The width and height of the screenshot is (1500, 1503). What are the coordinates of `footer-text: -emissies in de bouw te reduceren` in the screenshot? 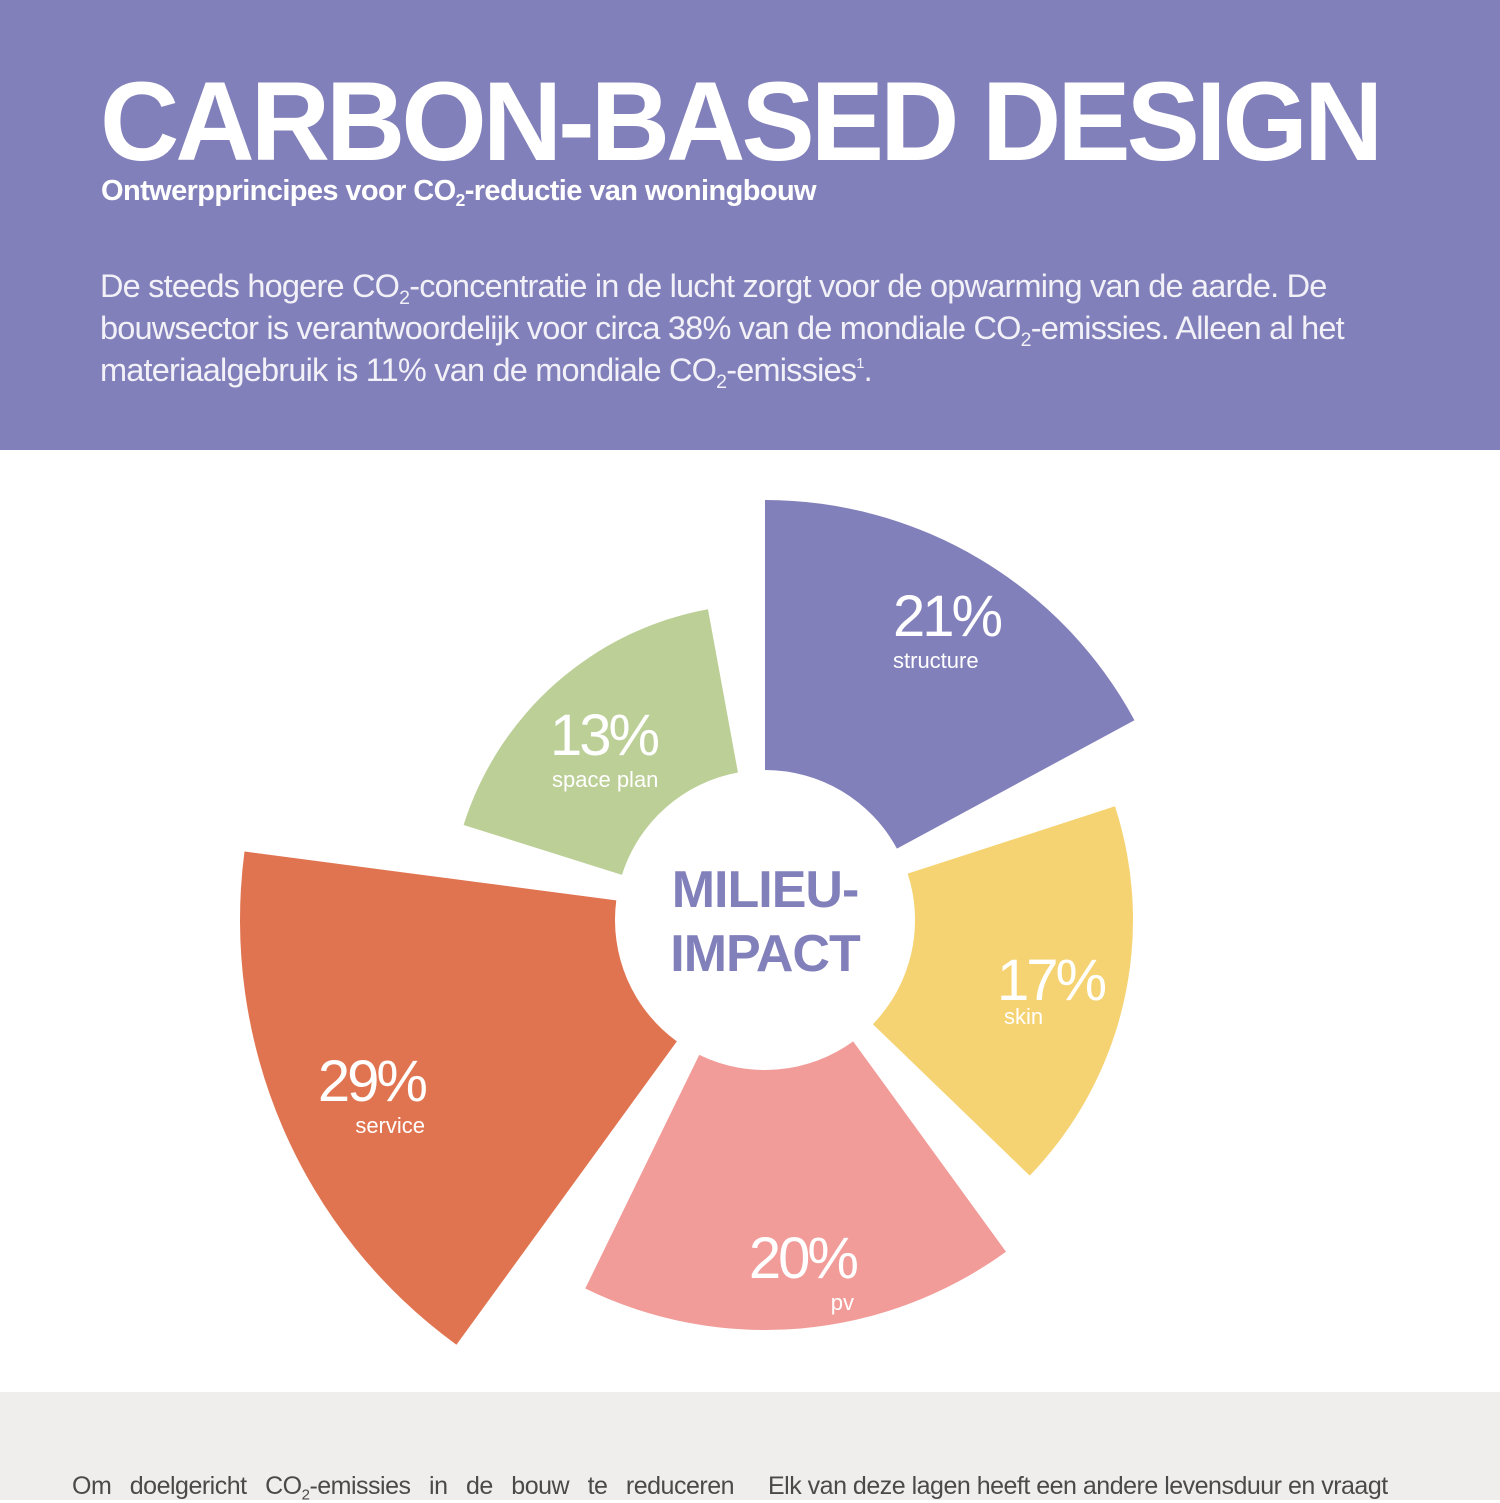 It's located at (521, 1486).